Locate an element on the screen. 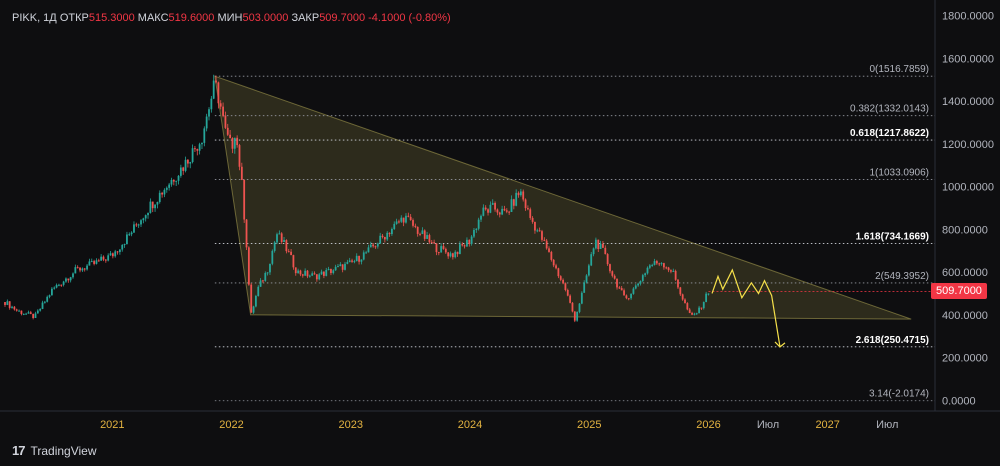  projection-arrowhead is located at coordinates (780, 344).